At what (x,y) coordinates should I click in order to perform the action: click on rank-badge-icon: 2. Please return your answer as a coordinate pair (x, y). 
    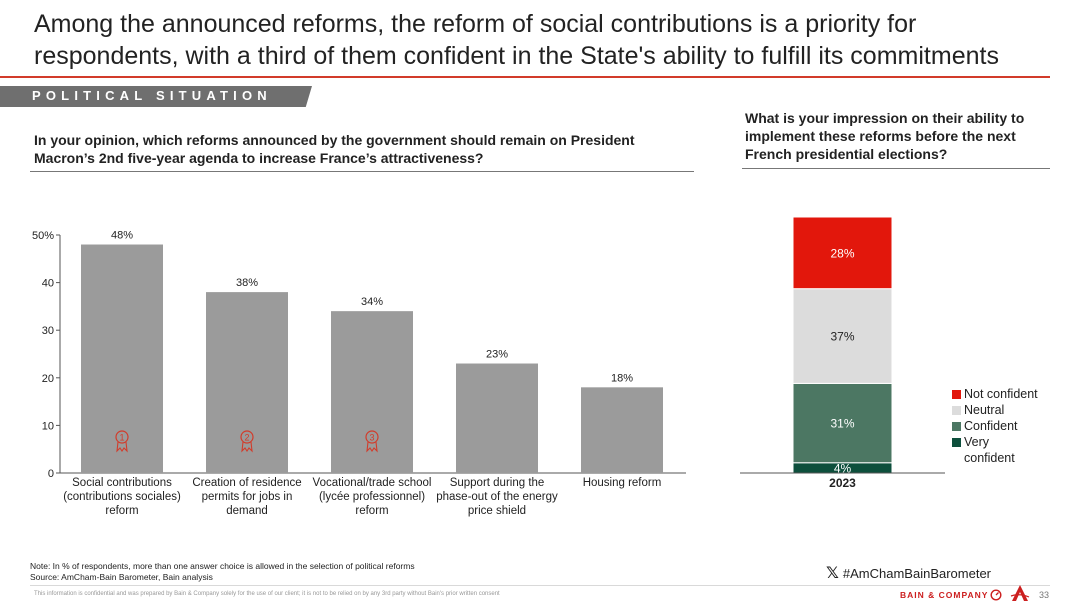
    Looking at the image, I should click on (247, 441).